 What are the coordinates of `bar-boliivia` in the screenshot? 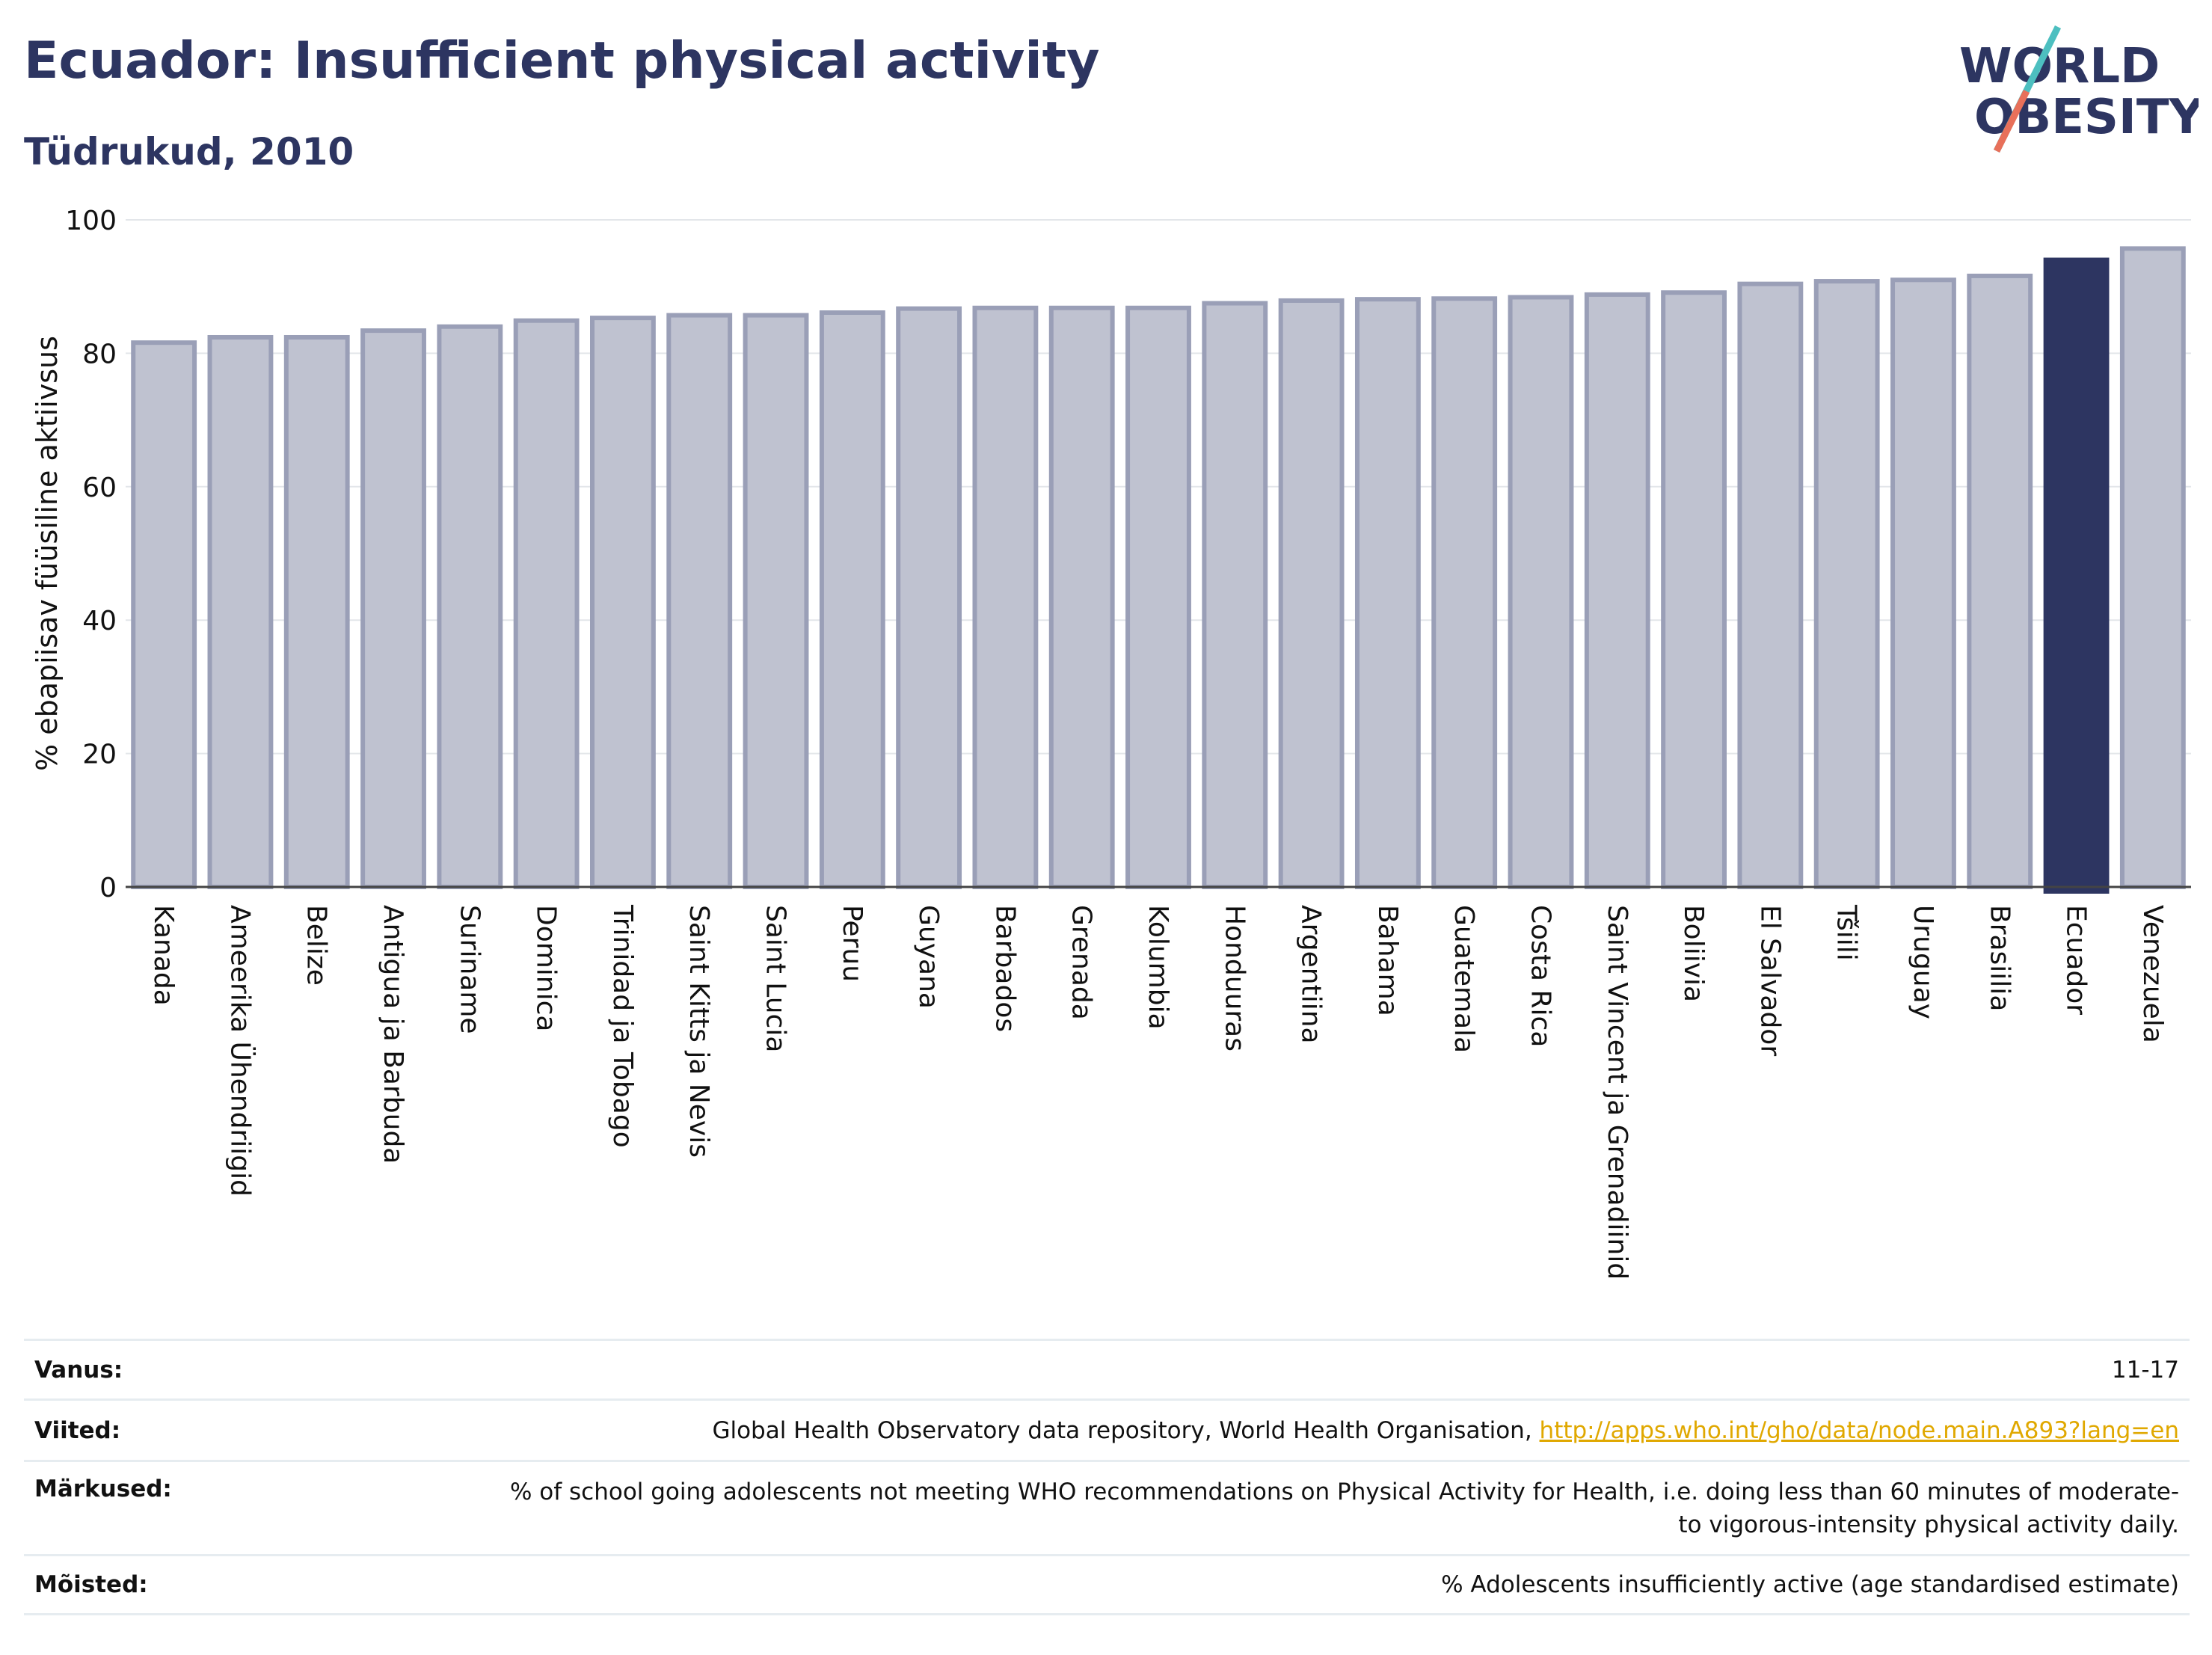 It's located at (1694, 589).